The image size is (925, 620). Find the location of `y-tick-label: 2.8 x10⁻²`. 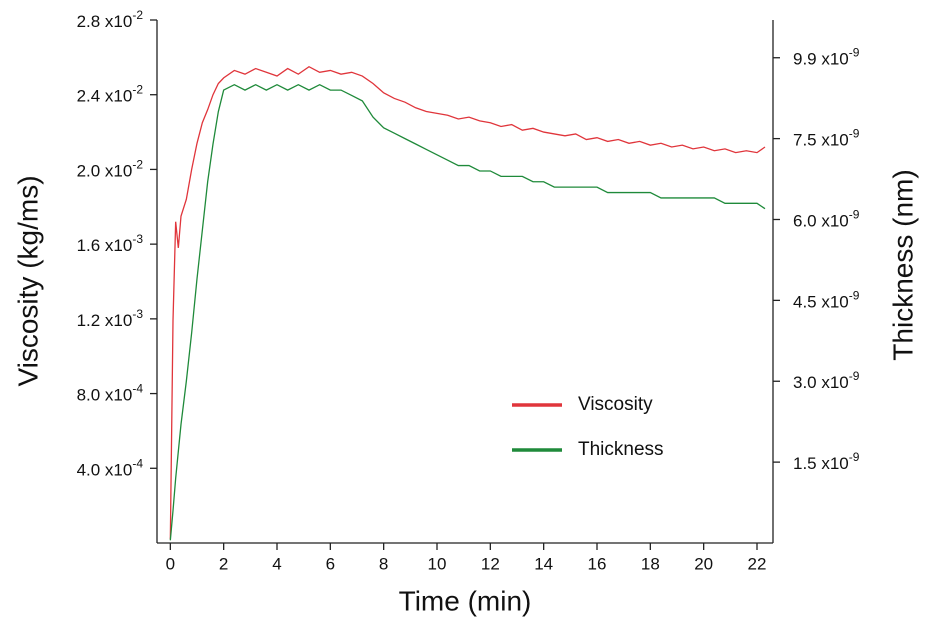

y-tick-label: 2.8 x10⁻² is located at coordinates (110, 19).